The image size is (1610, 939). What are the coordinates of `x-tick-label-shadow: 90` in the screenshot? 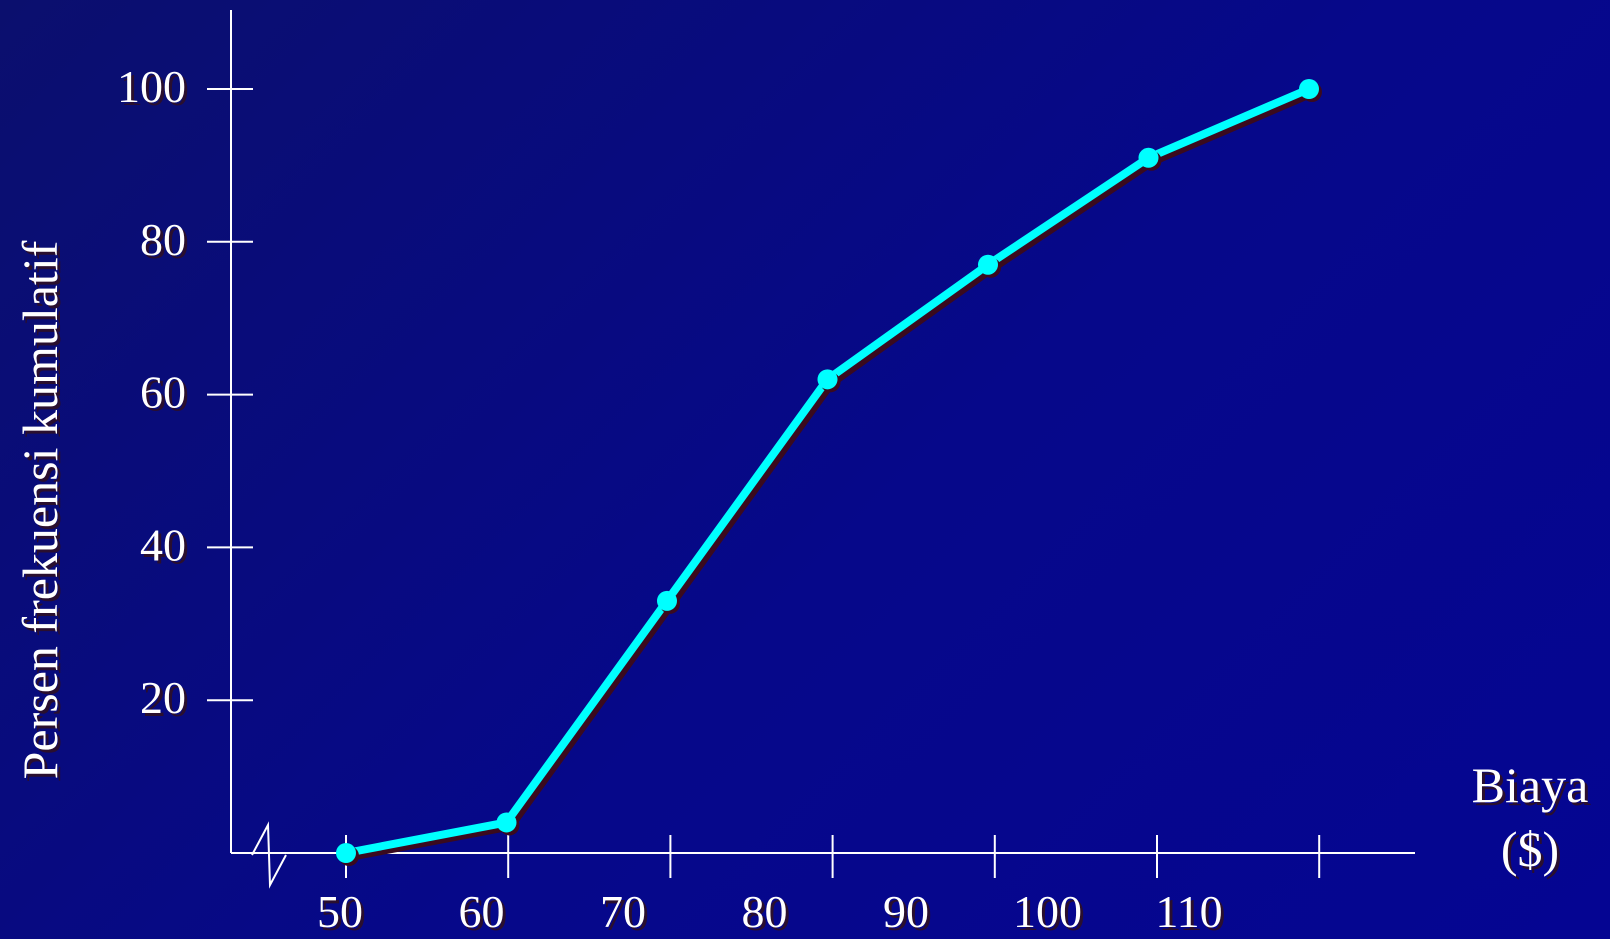 It's located at (909, 914).